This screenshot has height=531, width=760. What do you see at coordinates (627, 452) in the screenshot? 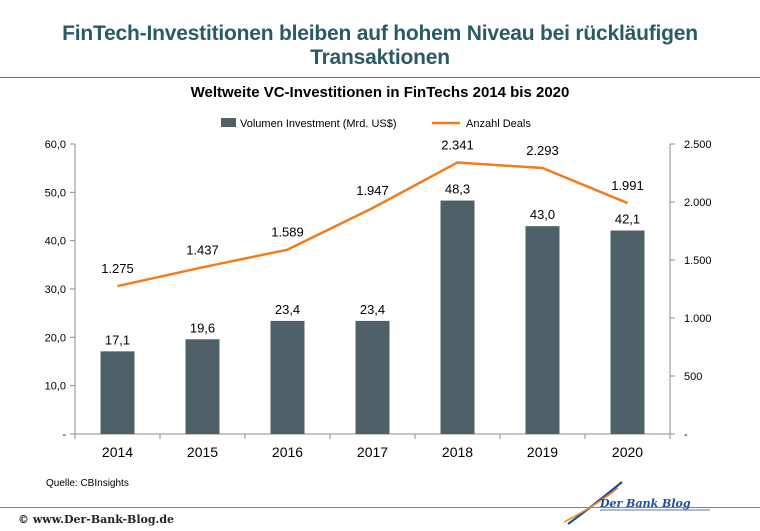
I see `x-axis-tick-label: 2020` at bounding box center [627, 452].